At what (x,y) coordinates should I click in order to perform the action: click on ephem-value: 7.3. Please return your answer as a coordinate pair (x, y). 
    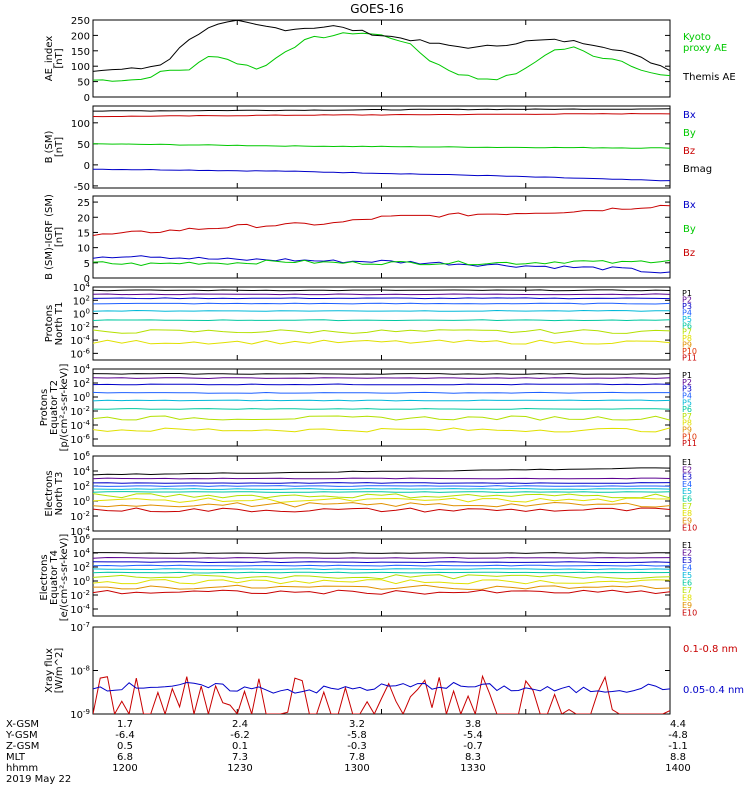
    Looking at the image, I should click on (240, 757).